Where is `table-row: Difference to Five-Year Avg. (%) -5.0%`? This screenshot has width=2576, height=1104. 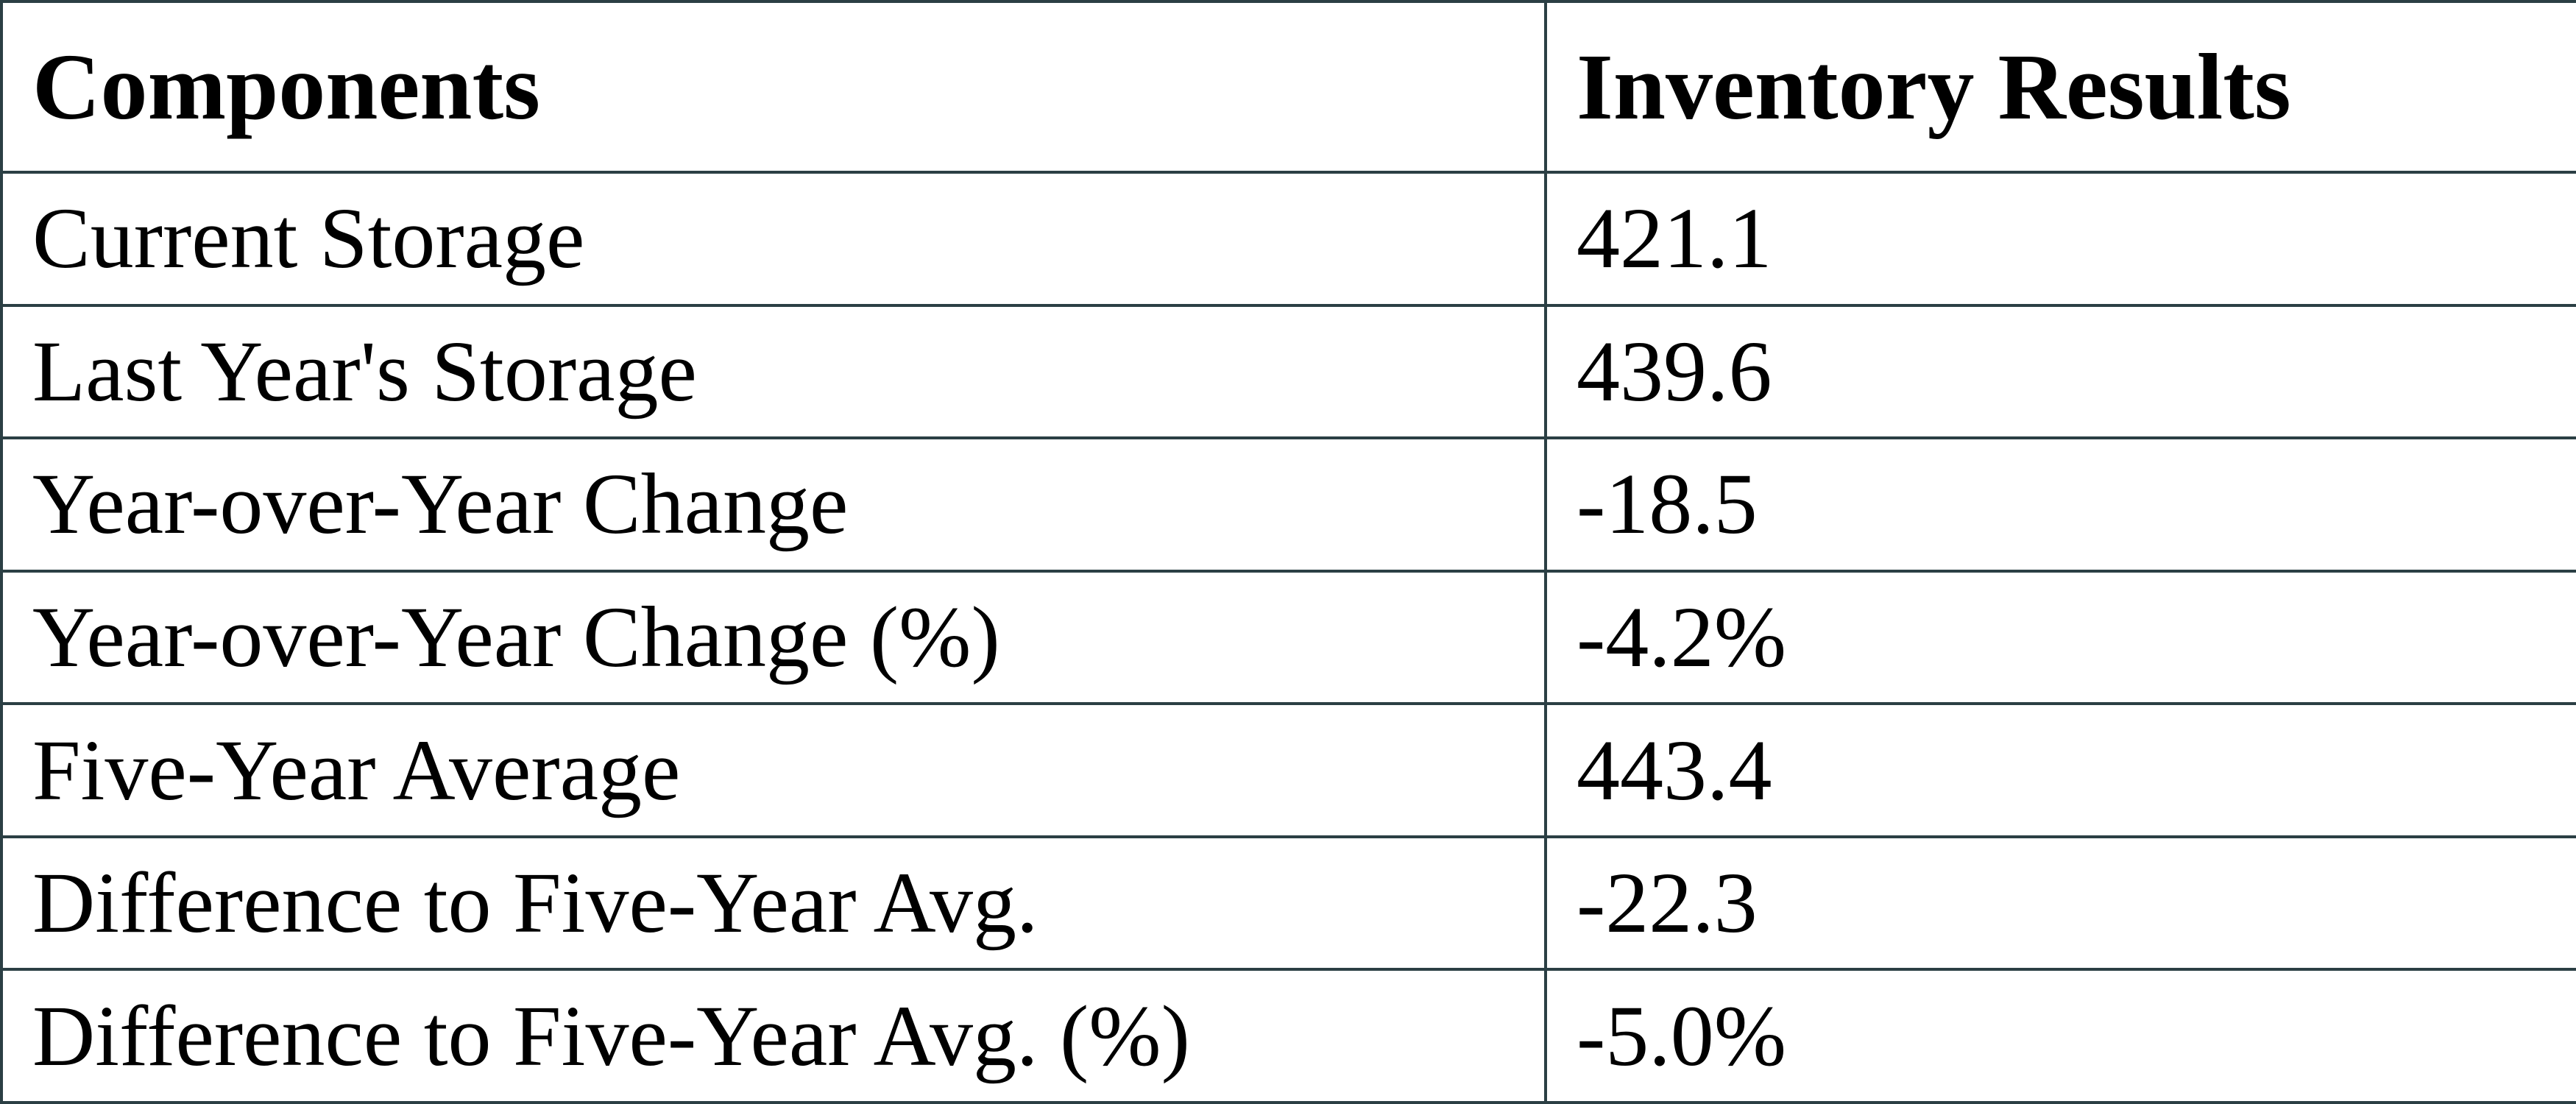
table-row: Difference to Five-Year Avg. (%) -5.0% is located at coordinates (1288, 1036).